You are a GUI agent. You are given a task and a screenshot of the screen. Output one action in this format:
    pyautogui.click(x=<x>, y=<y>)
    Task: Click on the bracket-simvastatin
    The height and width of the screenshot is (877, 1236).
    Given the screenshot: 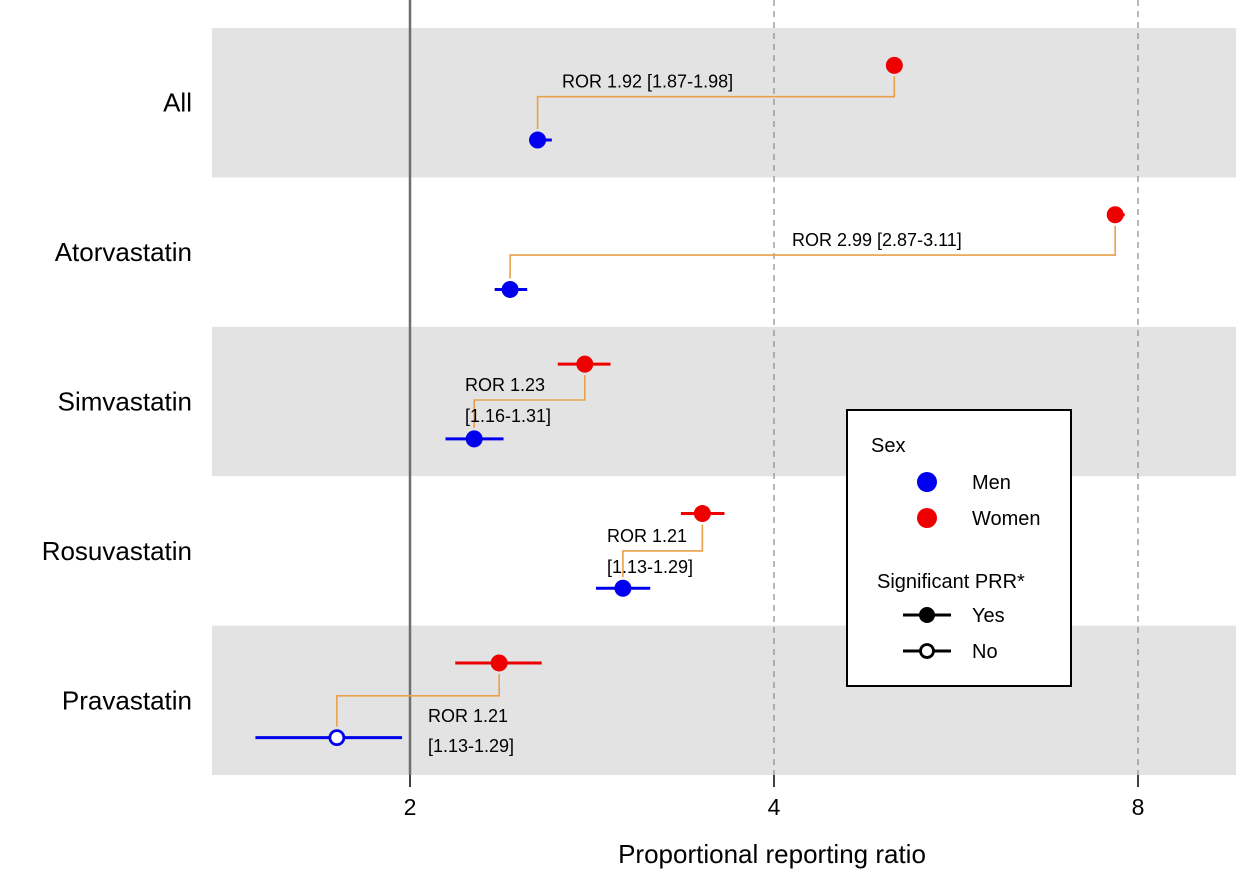 What is the action you would take?
    pyautogui.click(x=529, y=401)
    